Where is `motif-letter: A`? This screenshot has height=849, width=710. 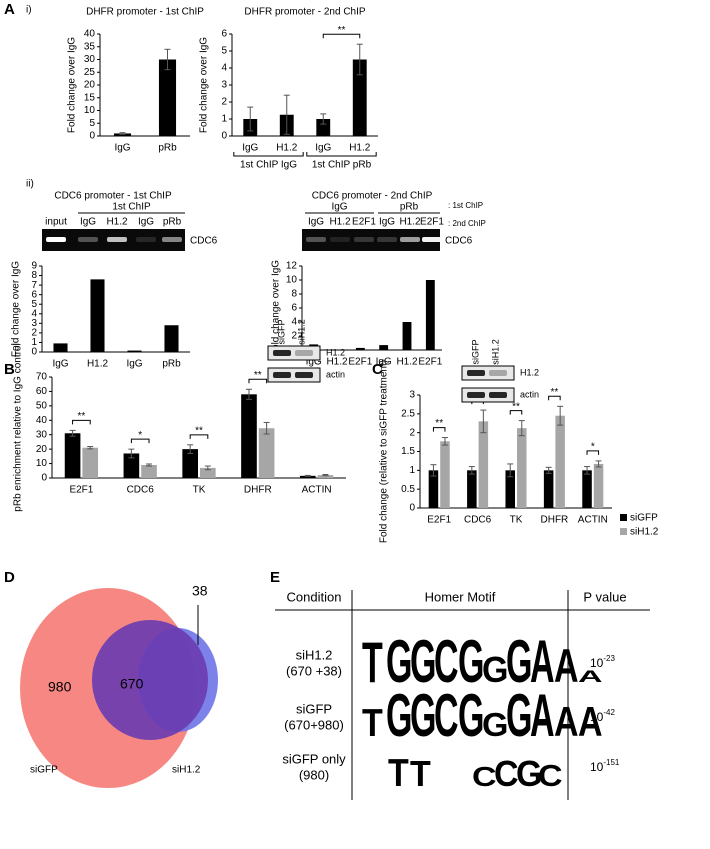
motif-letter: A is located at coordinates (590, 723).